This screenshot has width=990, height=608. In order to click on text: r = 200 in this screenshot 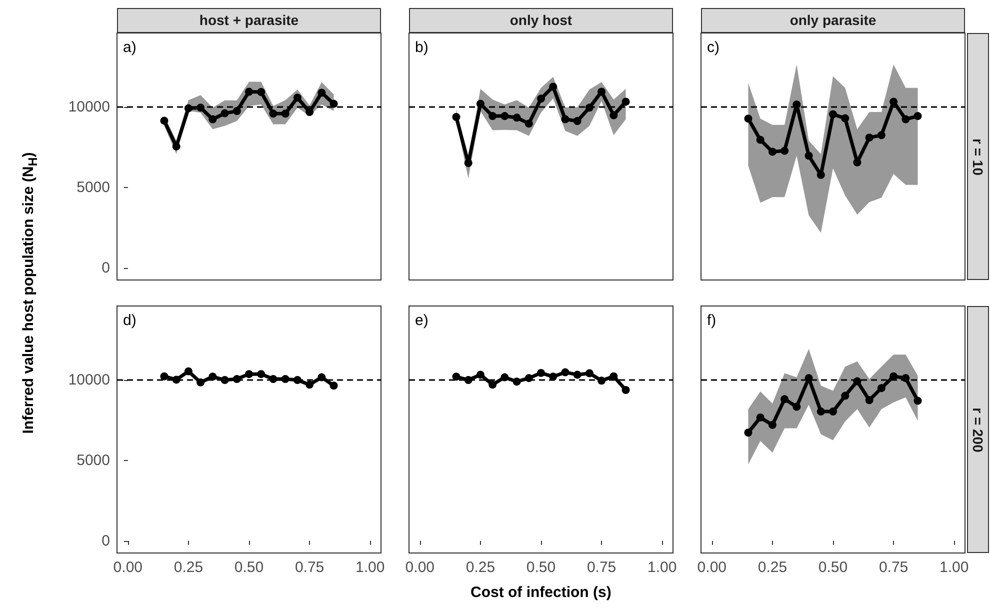, I will do `click(978, 429)`.